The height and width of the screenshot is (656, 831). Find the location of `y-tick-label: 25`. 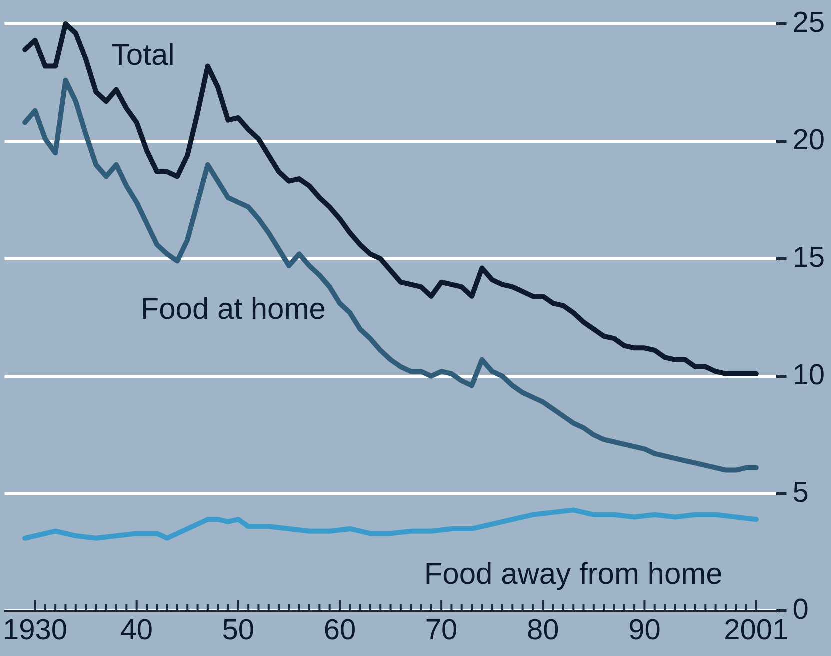

y-tick-label: 25 is located at coordinates (809, 23).